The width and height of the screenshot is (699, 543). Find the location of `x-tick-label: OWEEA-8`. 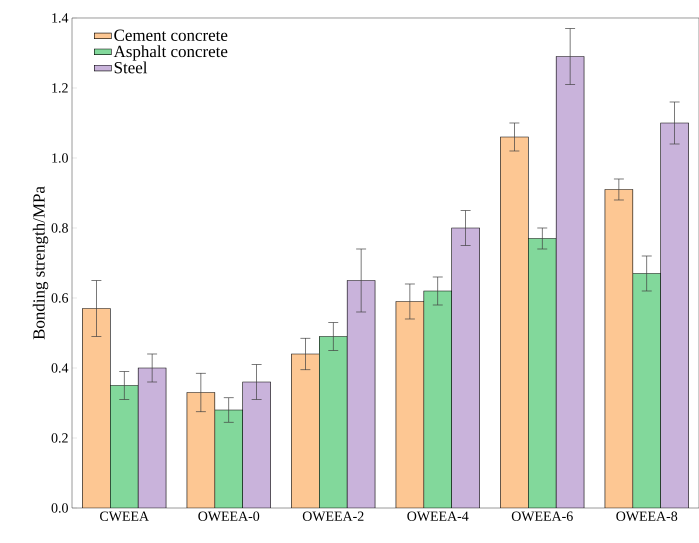

x-tick-label: OWEEA-8 is located at coordinates (647, 517).